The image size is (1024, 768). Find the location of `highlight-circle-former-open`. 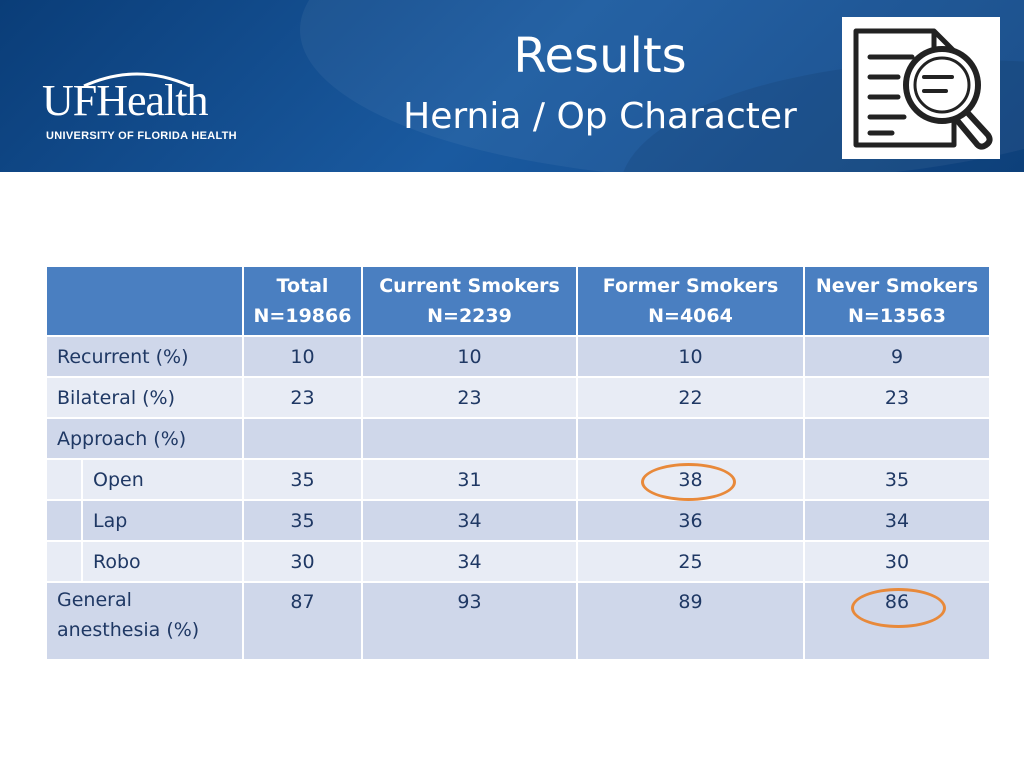

highlight-circle-former-open is located at coordinates (688, 482).